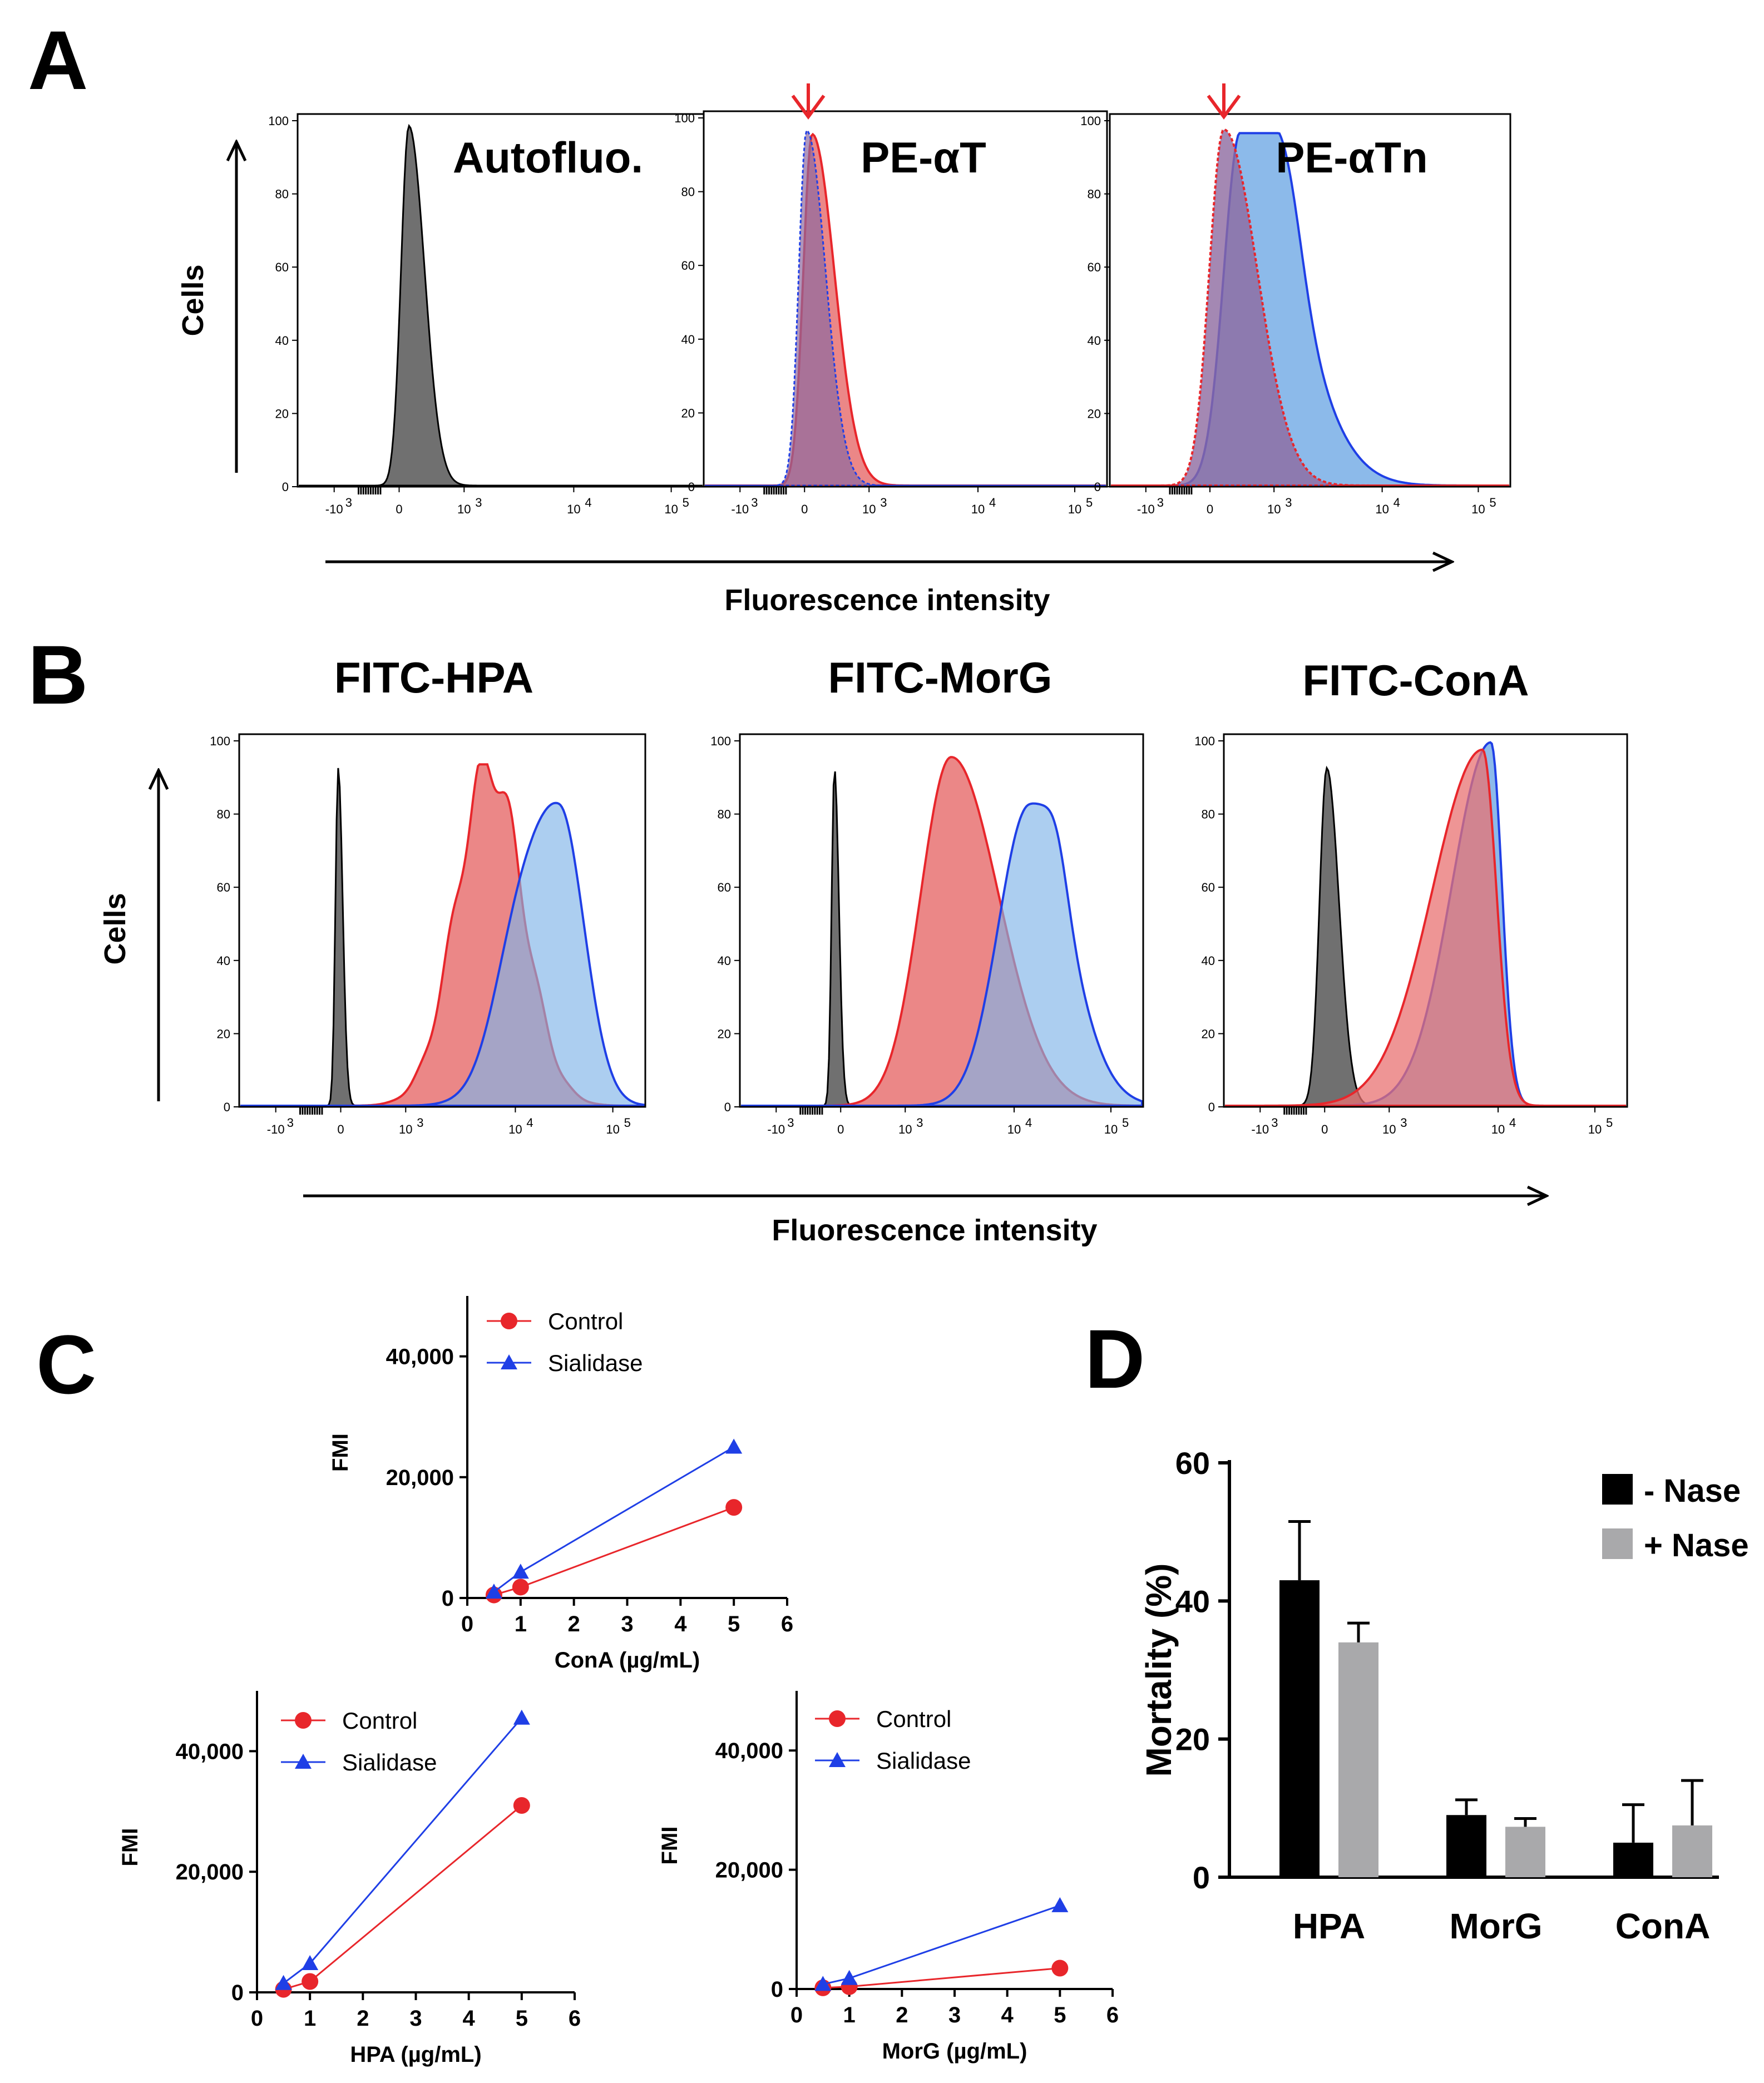 This screenshot has width=1764, height=2083. What do you see at coordinates (1192, 1463) in the screenshot?
I see `y-tick-label: 60` at bounding box center [1192, 1463].